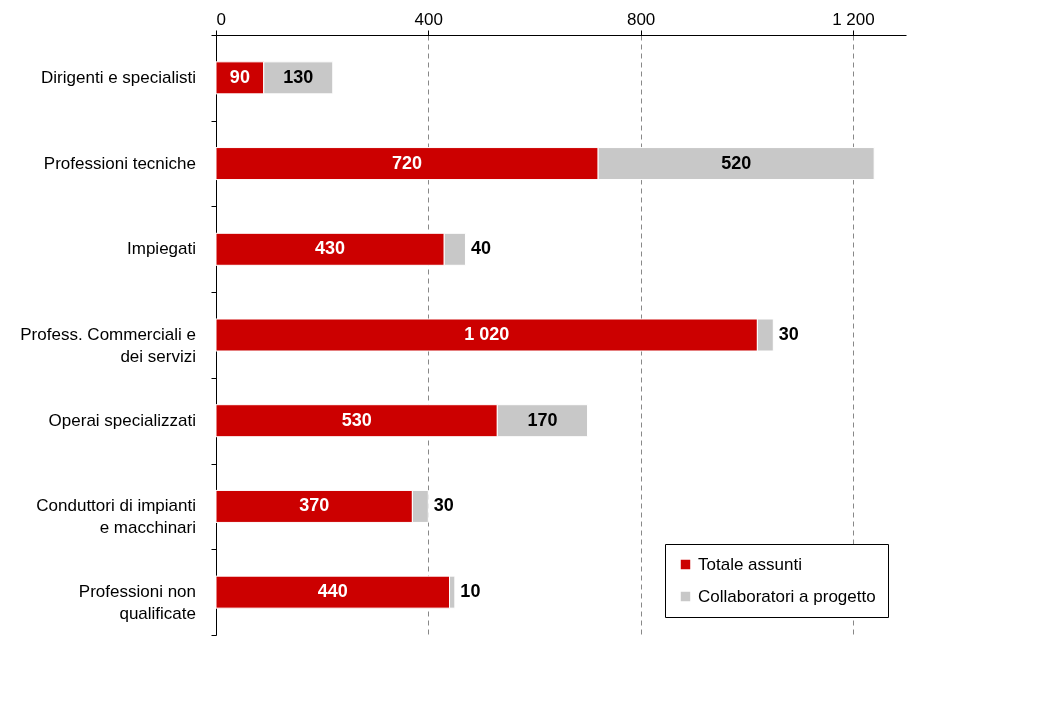  Describe the element at coordinates (542, 419) in the screenshot. I see `data-label: 170` at that location.